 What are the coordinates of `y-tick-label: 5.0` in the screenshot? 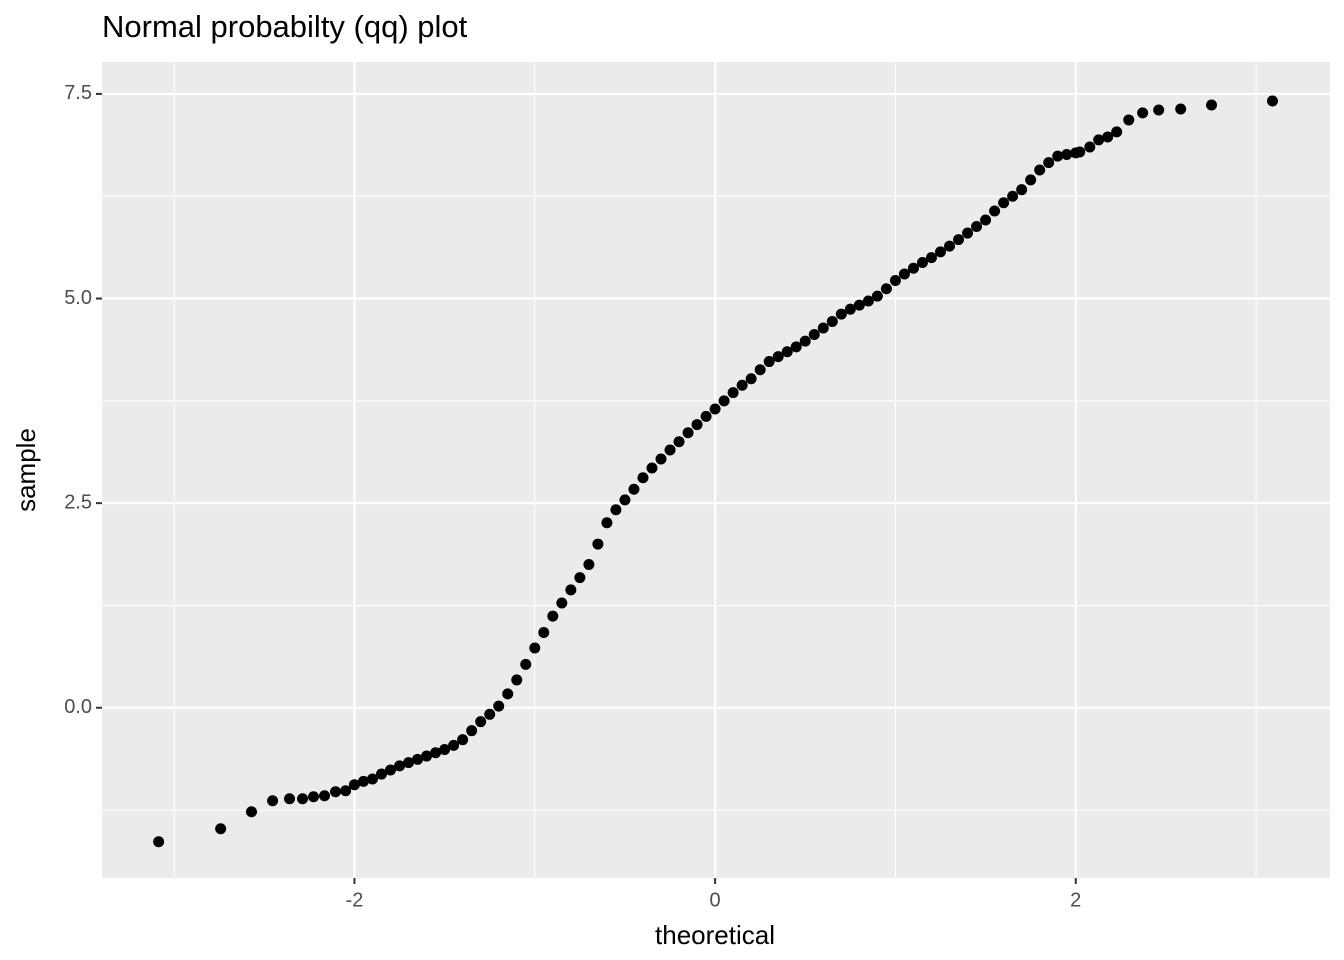 It's located at (78, 298).